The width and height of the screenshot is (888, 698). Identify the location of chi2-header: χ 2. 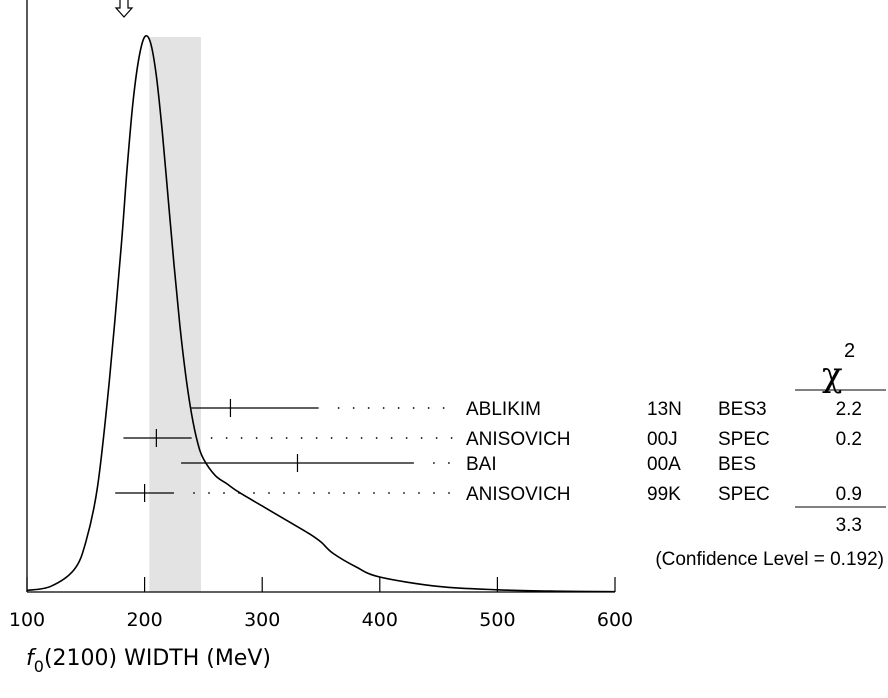
(840, 367).